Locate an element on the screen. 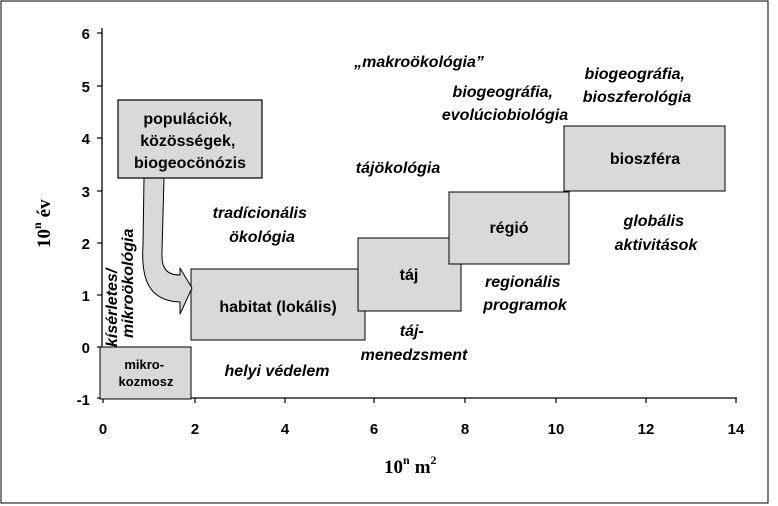 Image resolution: width=778 pixels, height=506 pixels. biogeografia-bioszfera-label: biogeográfia, bioszferológia is located at coordinates (637, 86).